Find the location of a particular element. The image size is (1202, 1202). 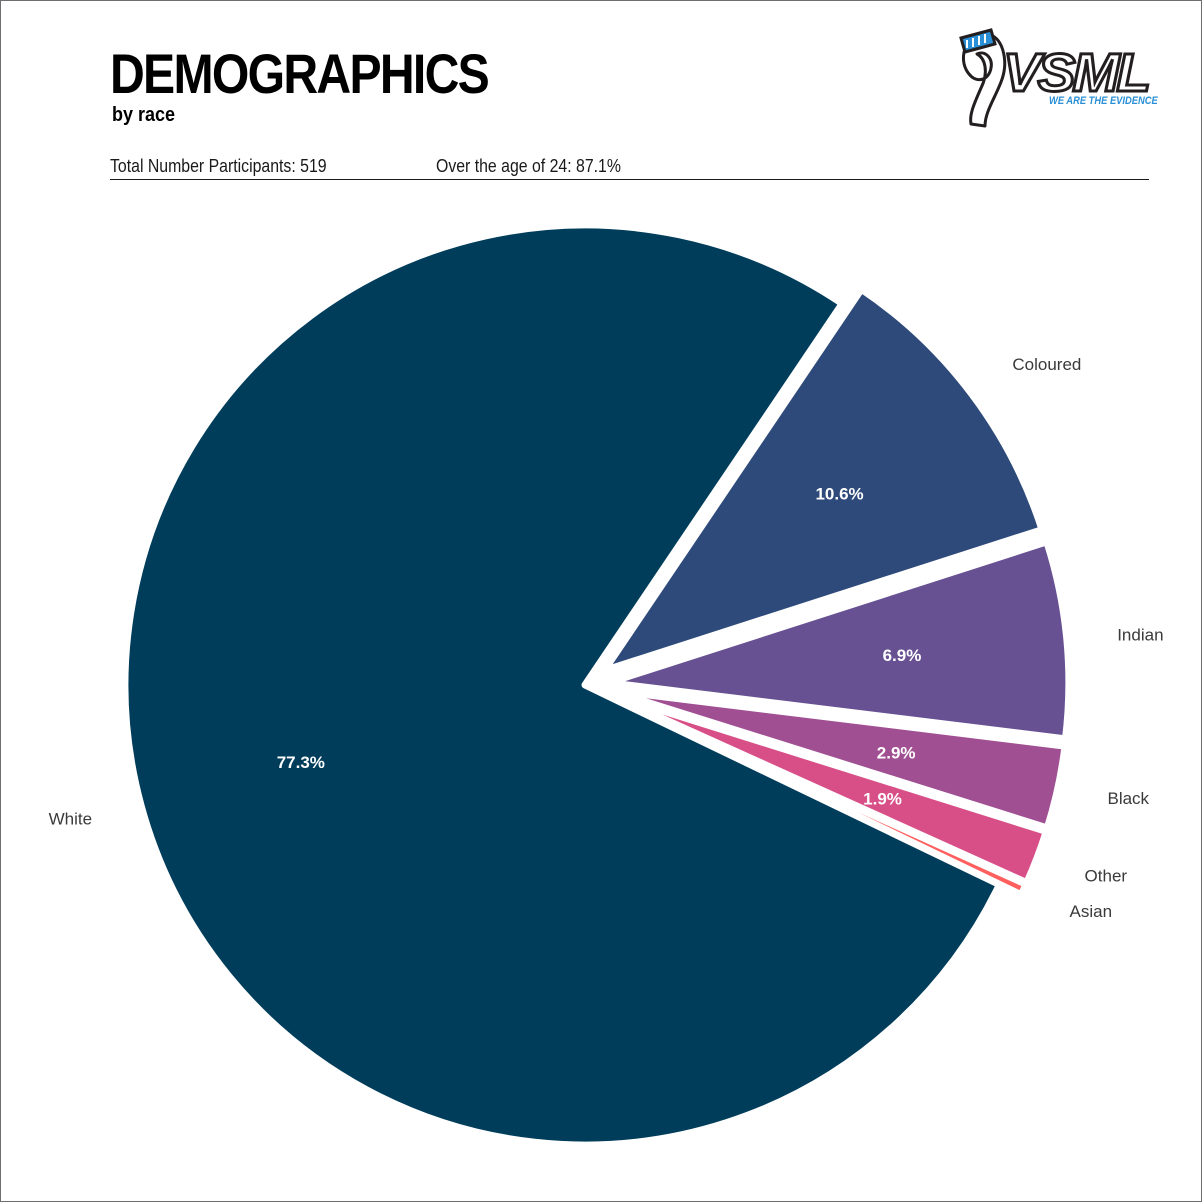

value-label-coloured: 10.6% is located at coordinates (839, 494).